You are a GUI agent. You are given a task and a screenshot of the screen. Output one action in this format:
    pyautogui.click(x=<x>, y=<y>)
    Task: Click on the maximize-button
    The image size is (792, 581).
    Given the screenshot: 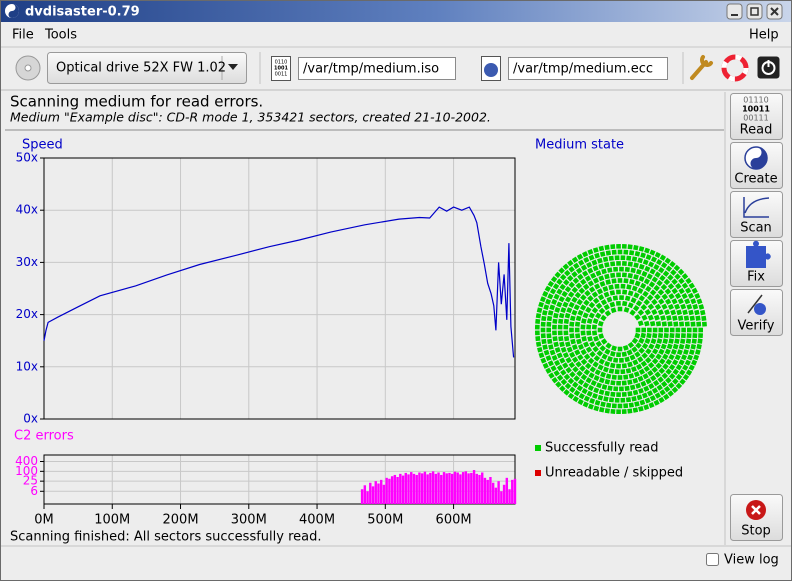 What is the action you would take?
    pyautogui.click(x=754, y=11)
    